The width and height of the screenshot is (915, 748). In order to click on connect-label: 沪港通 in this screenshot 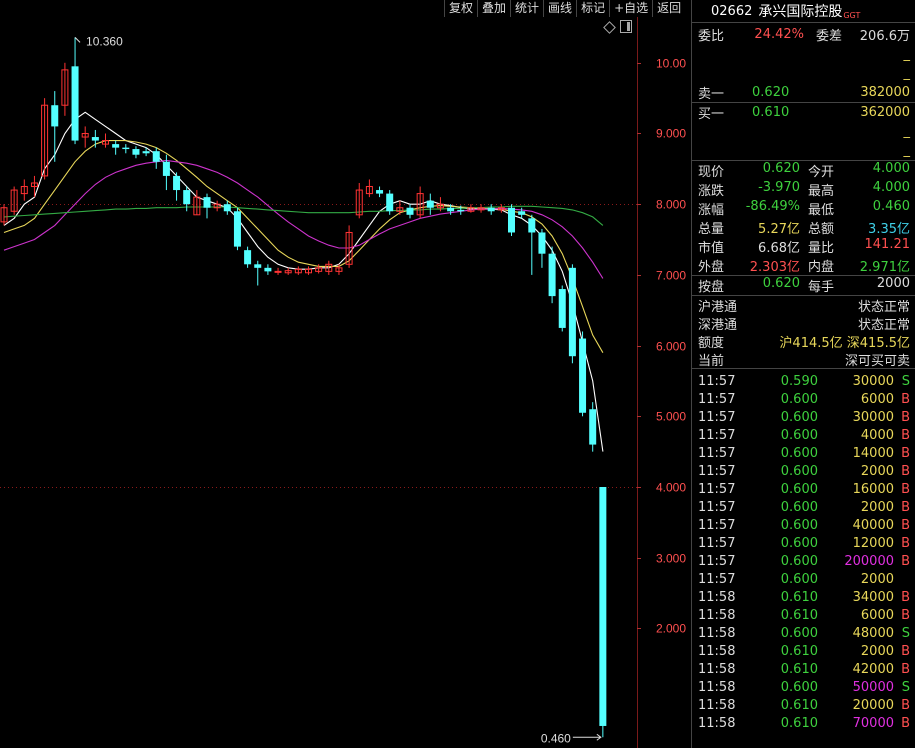, I will do `click(718, 307)`.